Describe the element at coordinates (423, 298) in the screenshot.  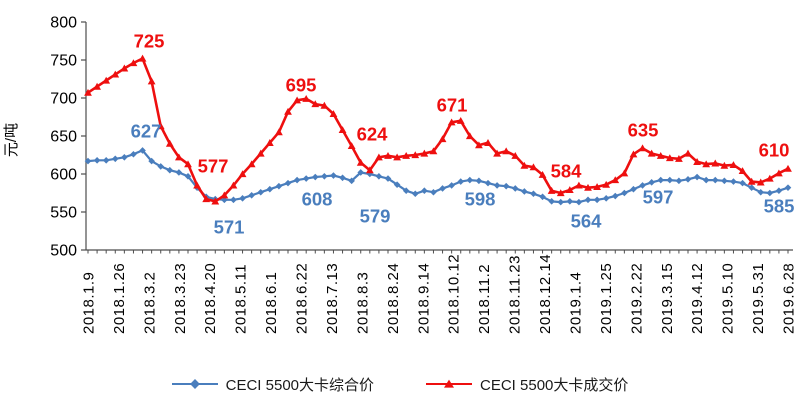
I see `x-tick-label: 2018.9.14` at that location.